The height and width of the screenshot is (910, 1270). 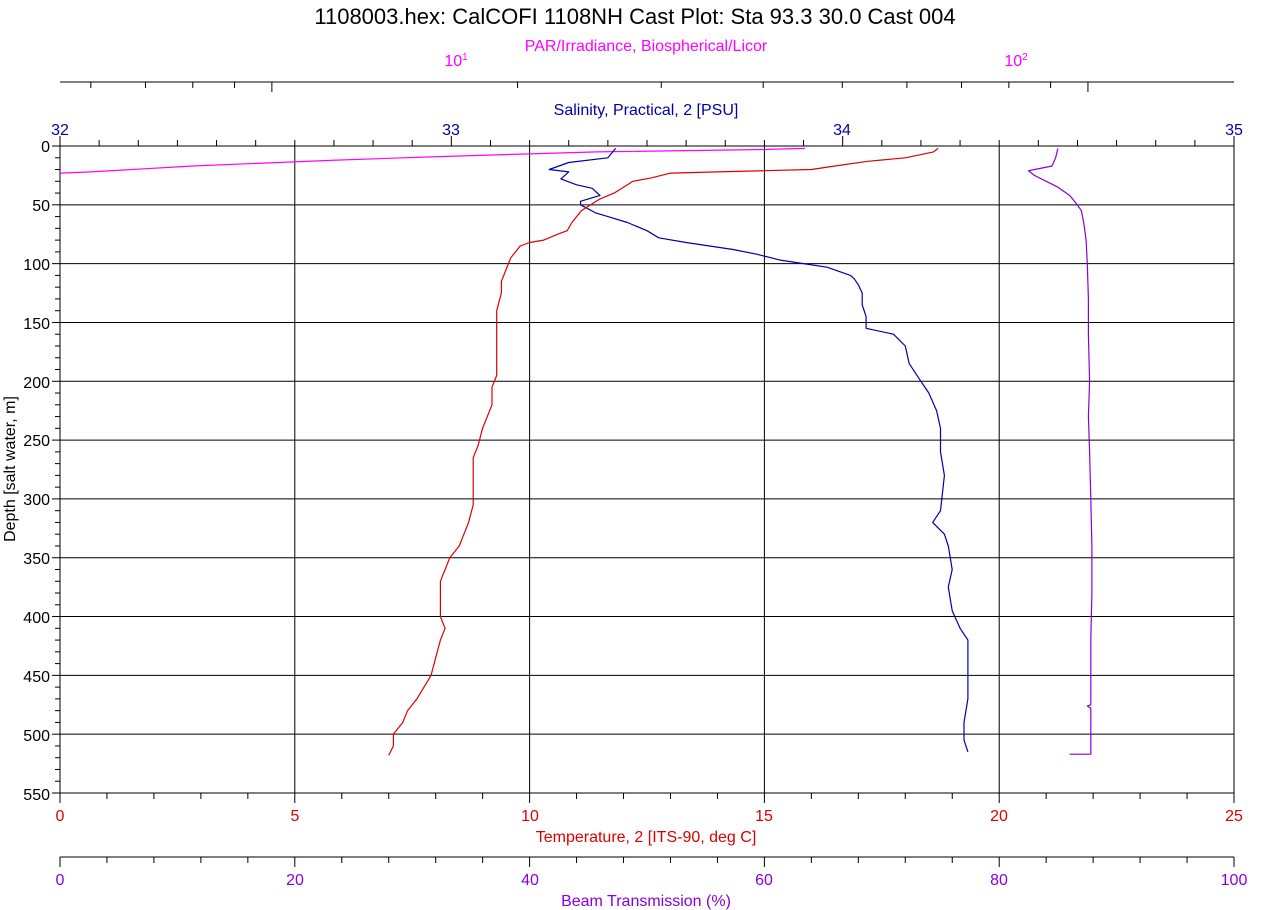 What do you see at coordinates (1016, 61) in the screenshot?
I see `par-tick-label: 10²` at bounding box center [1016, 61].